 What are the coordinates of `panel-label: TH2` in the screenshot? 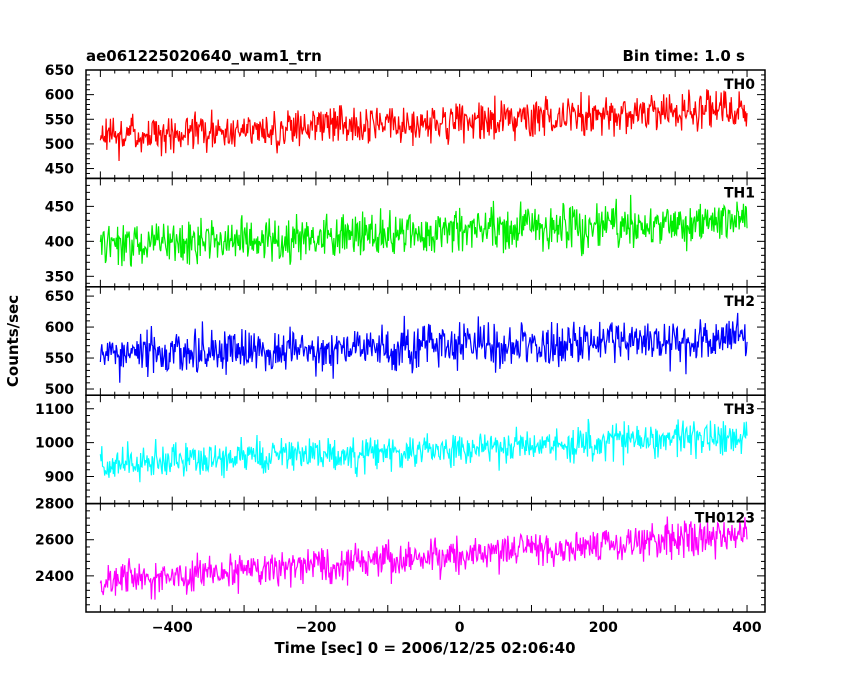 It's located at (739, 302).